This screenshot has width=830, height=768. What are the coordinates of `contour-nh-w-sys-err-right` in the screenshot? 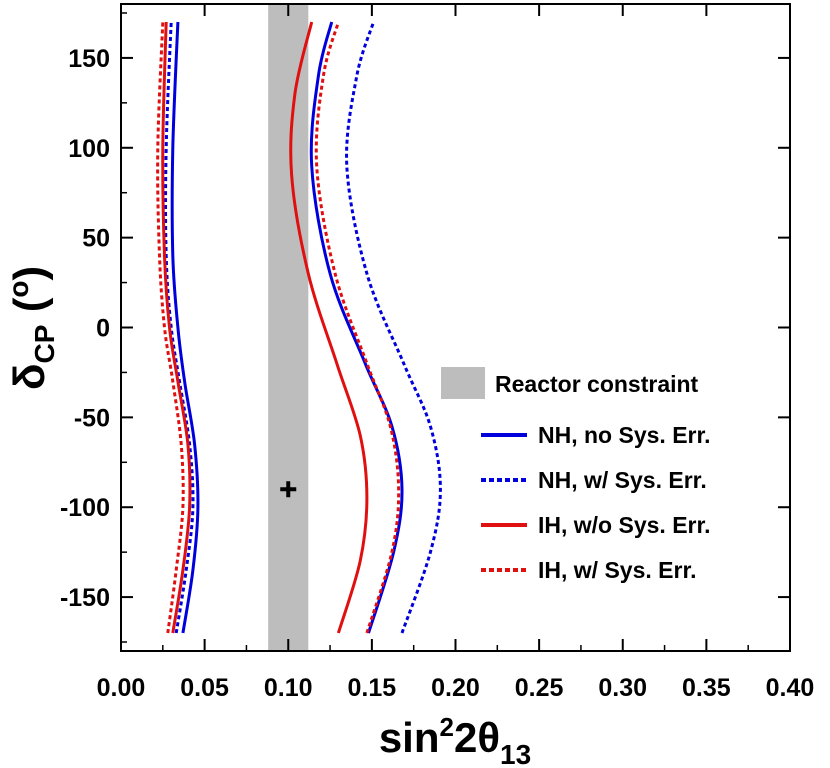 It's located at (393, 327).